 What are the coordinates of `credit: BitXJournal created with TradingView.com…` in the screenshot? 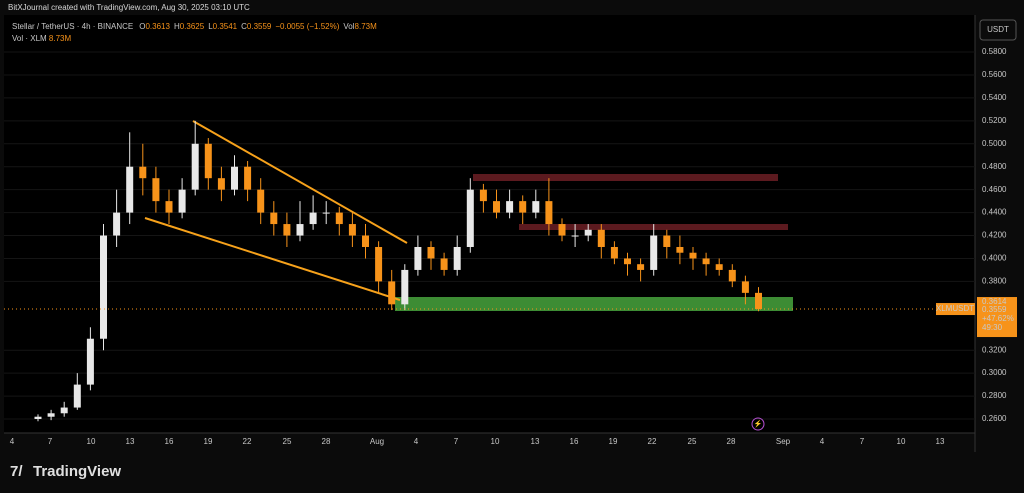 It's located at (129, 7).